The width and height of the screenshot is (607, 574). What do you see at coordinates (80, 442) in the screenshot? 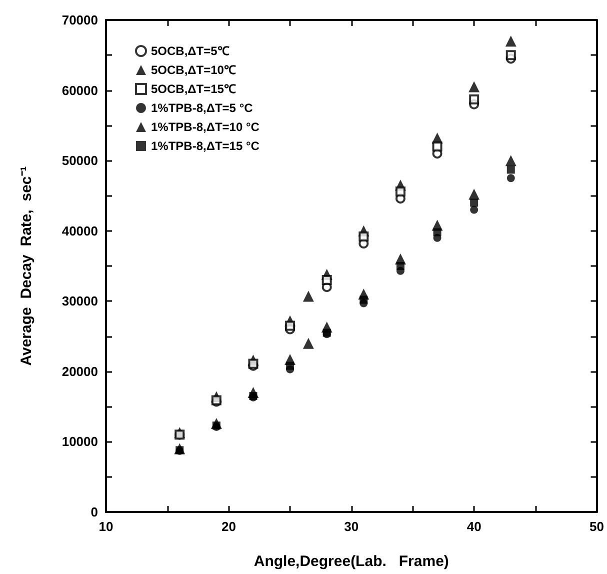
I see `y-tick-label: 10000` at bounding box center [80, 442].